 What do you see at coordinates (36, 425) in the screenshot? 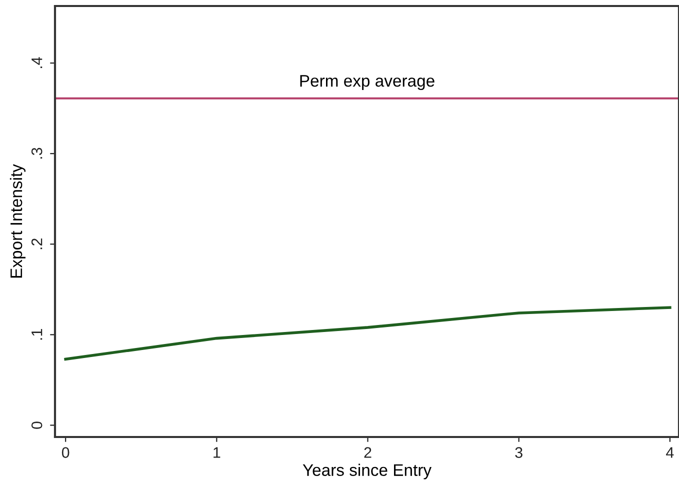
I see `y-tick-label: 0` at bounding box center [36, 425].